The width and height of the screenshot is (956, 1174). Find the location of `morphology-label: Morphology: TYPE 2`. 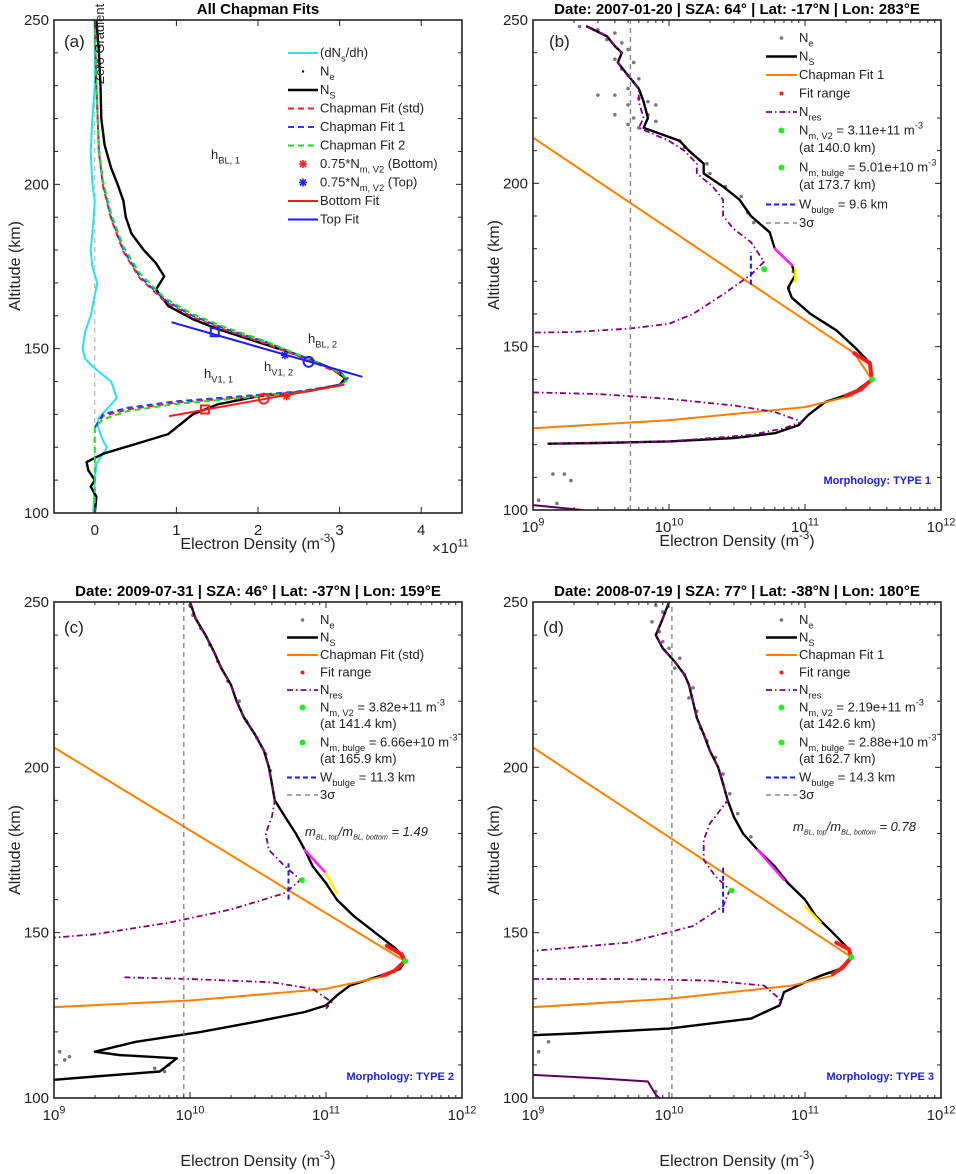

morphology-label: Morphology: TYPE 2 is located at coordinates (400, 1077).